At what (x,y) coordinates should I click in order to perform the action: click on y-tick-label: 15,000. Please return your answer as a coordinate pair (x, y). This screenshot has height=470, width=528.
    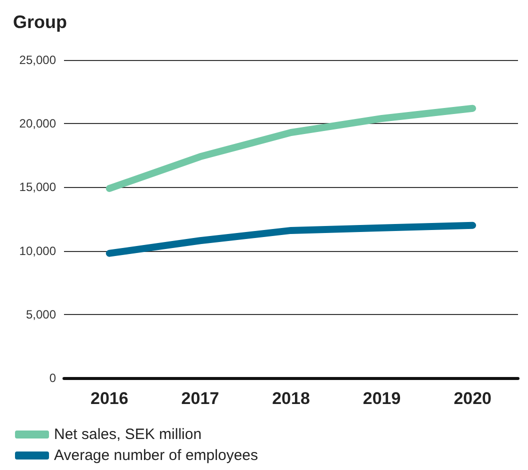
    Looking at the image, I should click on (37, 187).